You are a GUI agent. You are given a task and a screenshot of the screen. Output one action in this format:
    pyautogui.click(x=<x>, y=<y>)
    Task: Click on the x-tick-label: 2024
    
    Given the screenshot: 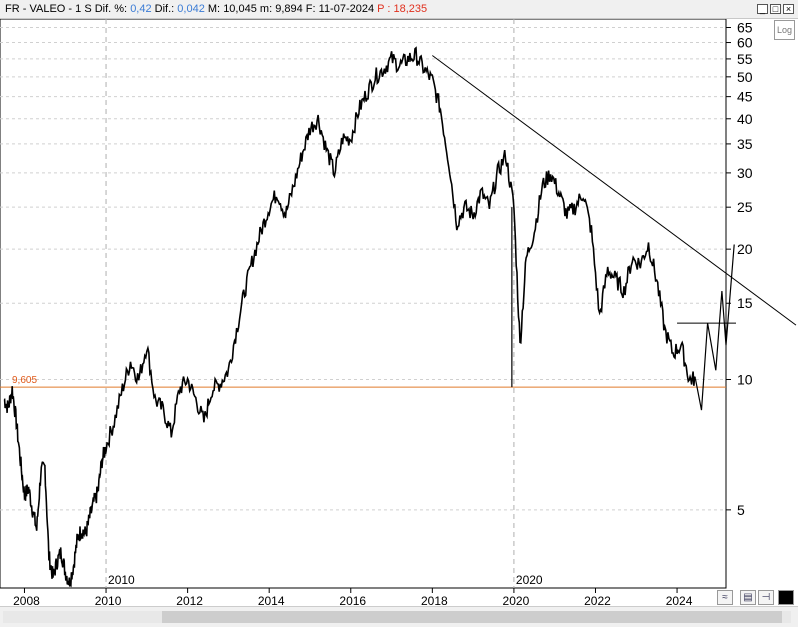 What is the action you would take?
    pyautogui.click(x=679, y=600)
    